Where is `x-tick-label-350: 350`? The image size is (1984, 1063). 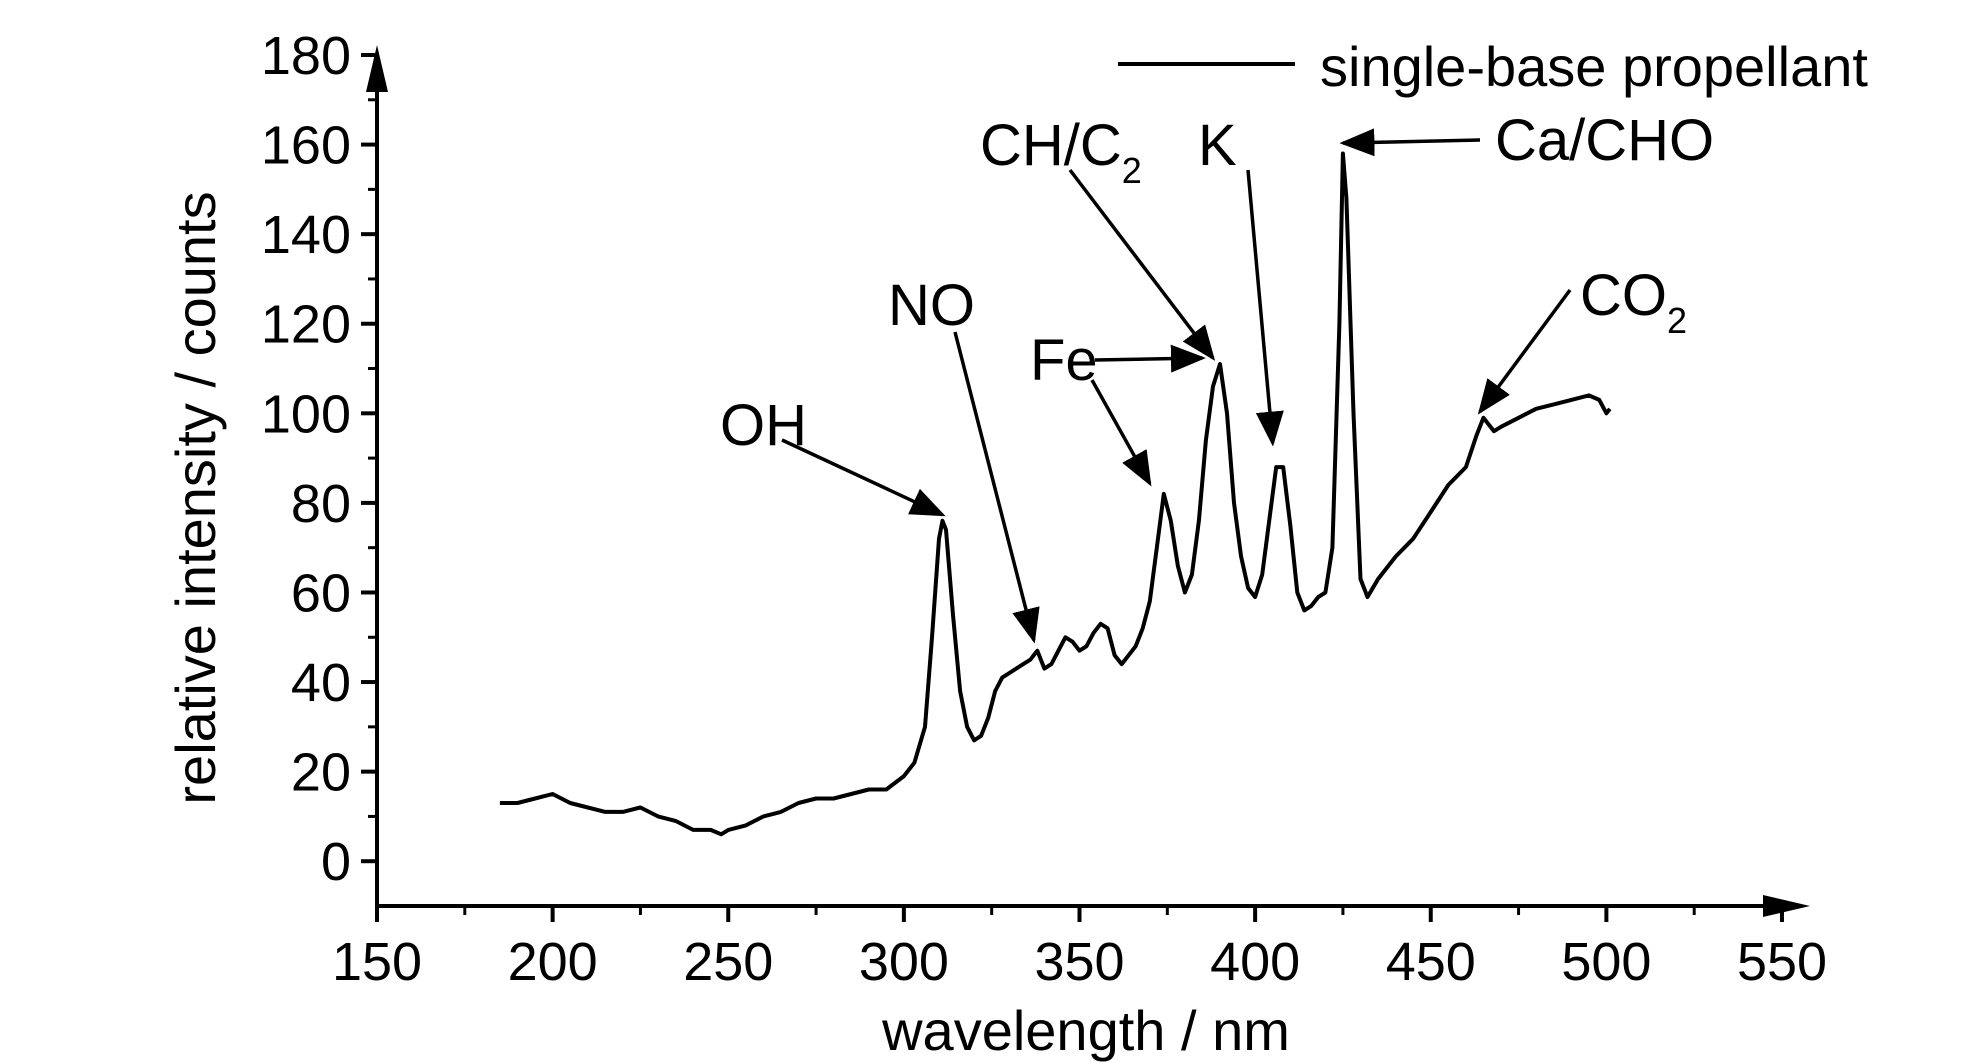 x-tick-label-350: 350 is located at coordinates (1079, 962).